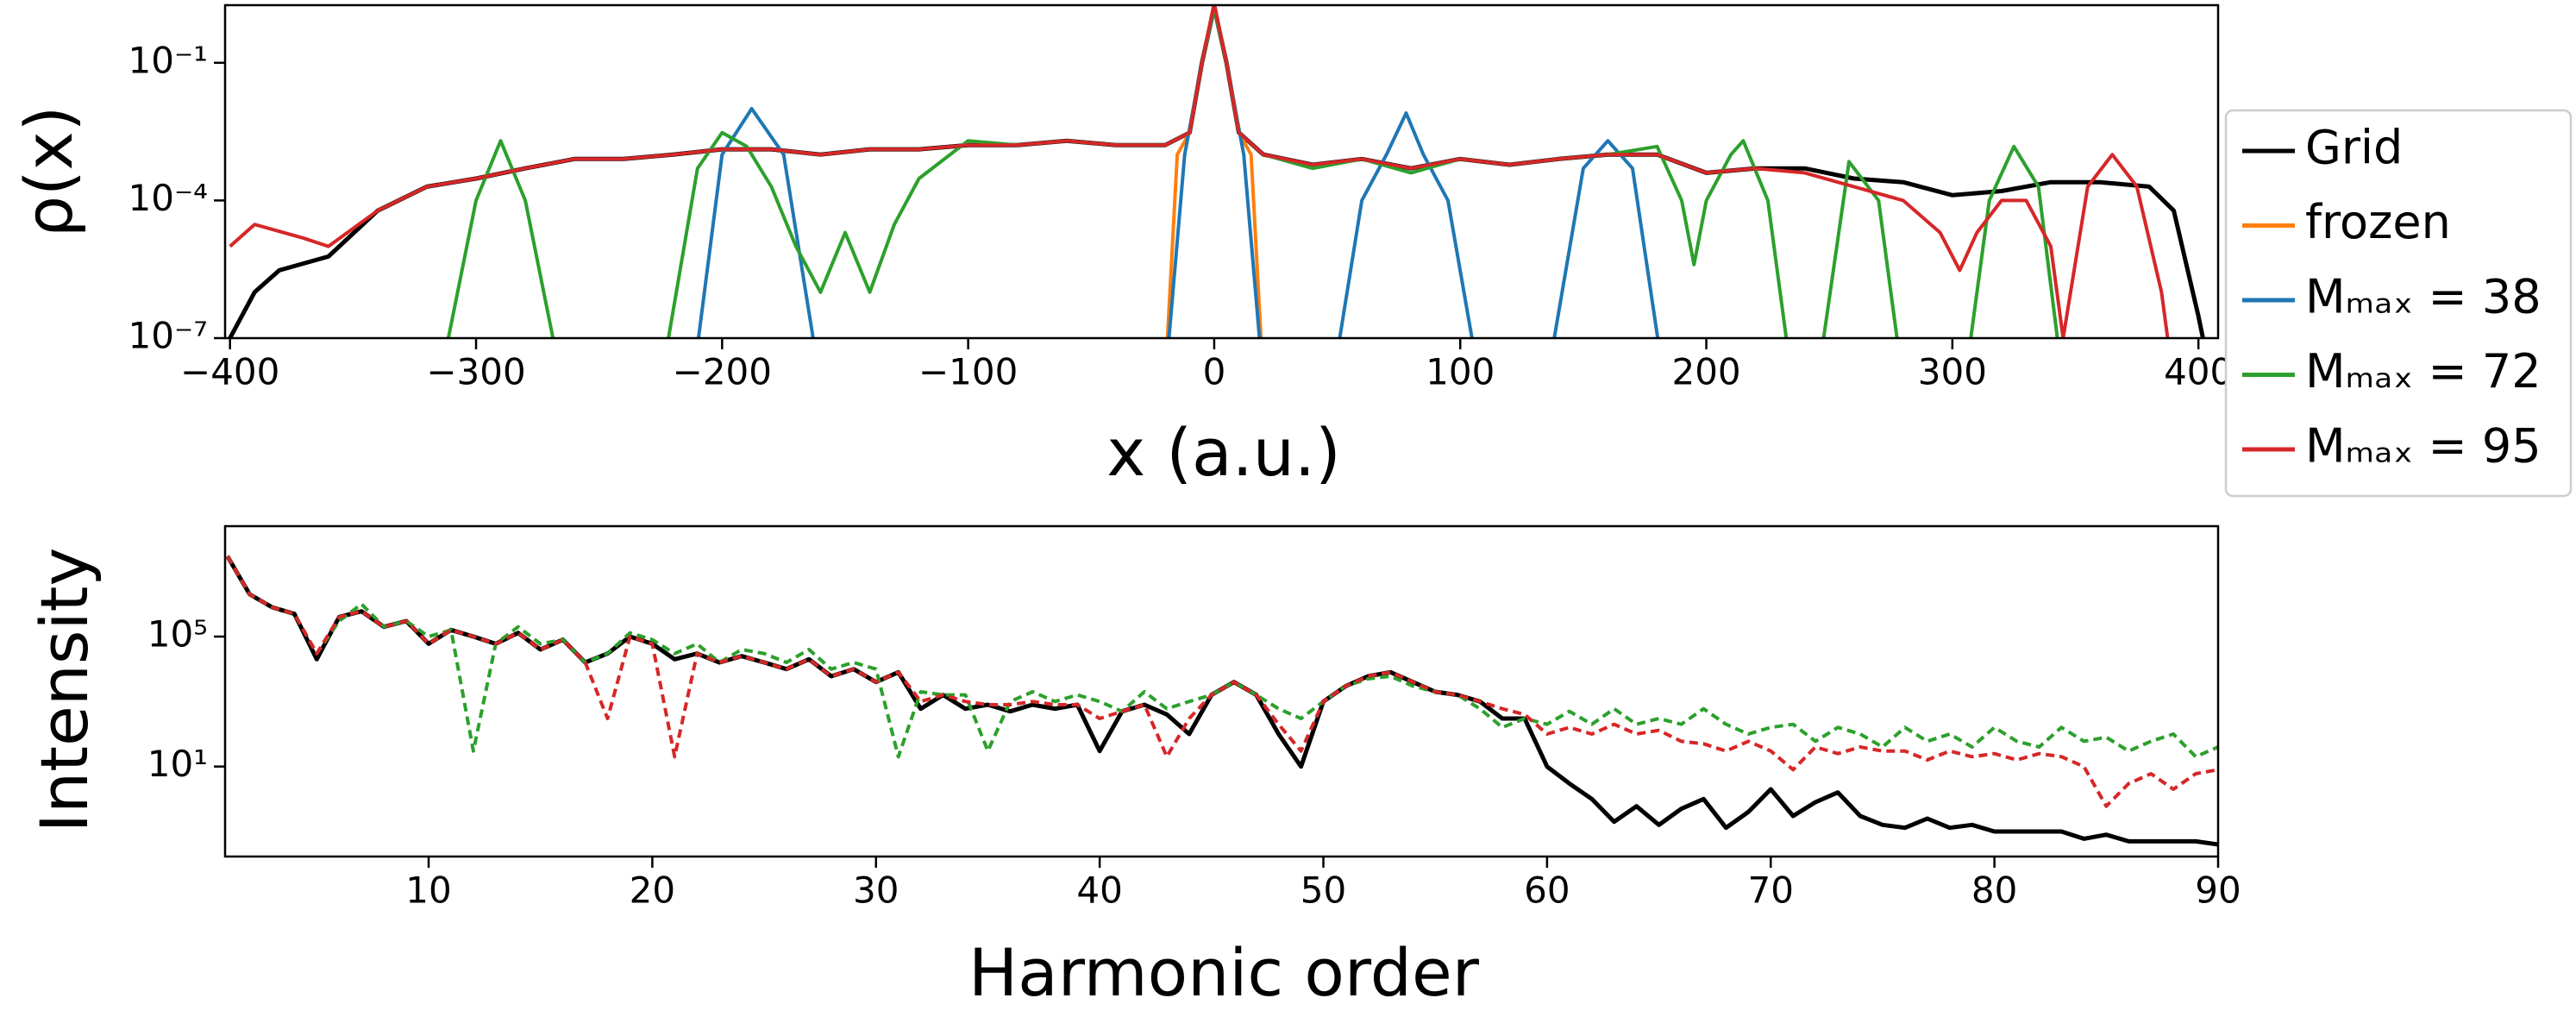 The height and width of the screenshot is (1023, 2576). What do you see at coordinates (168, 336) in the screenshot?
I see `y-tick-label: 10⁻⁷` at bounding box center [168, 336].